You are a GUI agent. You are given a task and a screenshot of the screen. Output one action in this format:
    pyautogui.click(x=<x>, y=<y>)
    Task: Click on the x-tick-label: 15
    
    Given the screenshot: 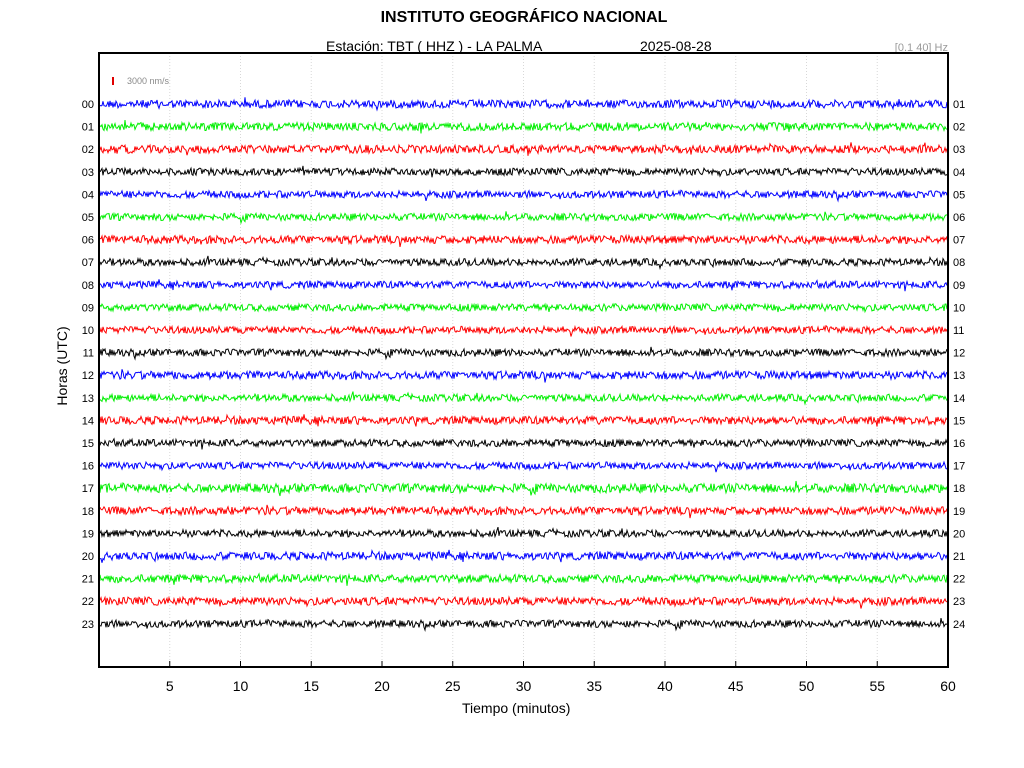 What is the action you would take?
    pyautogui.click(x=311, y=686)
    